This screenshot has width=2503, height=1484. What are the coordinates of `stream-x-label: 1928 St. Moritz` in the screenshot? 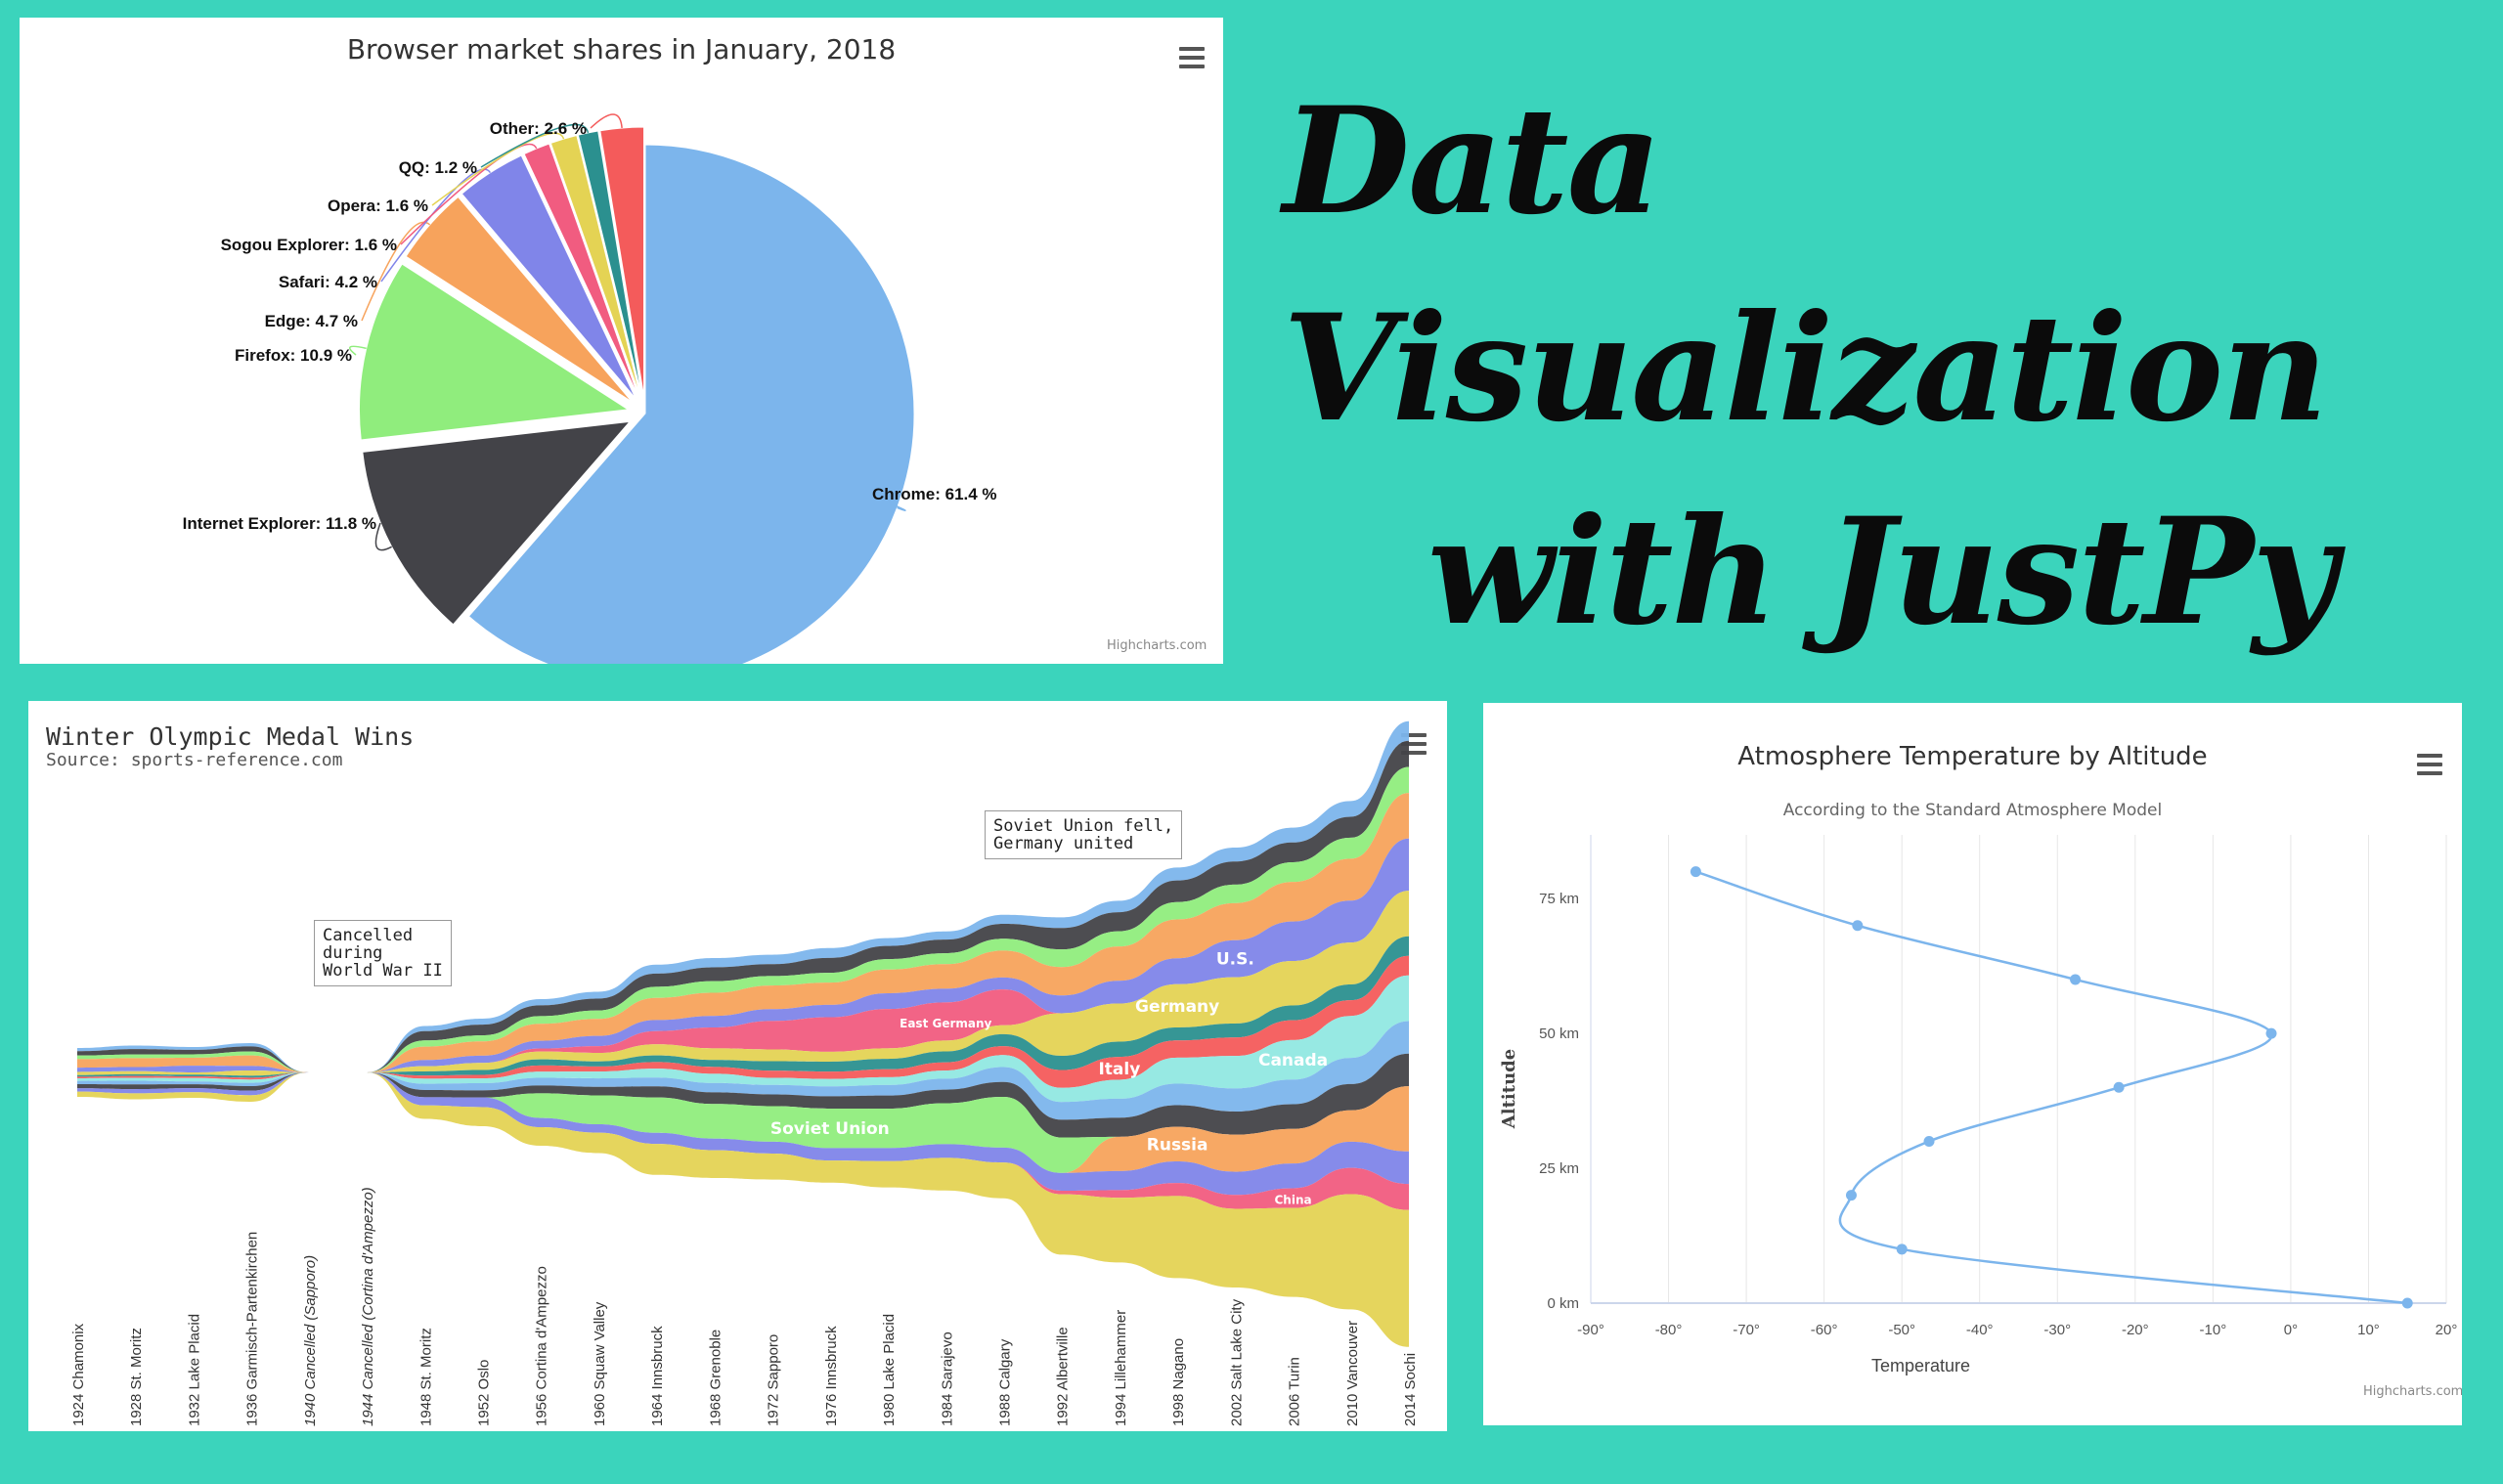 It's located at (136, 1377).